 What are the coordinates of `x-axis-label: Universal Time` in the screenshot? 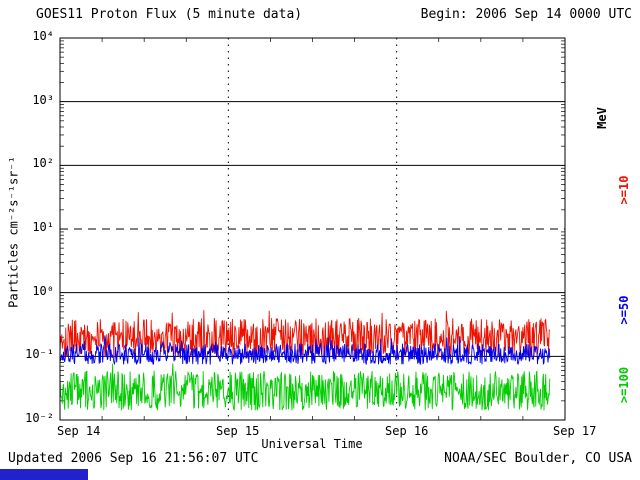 It's located at (312, 444).